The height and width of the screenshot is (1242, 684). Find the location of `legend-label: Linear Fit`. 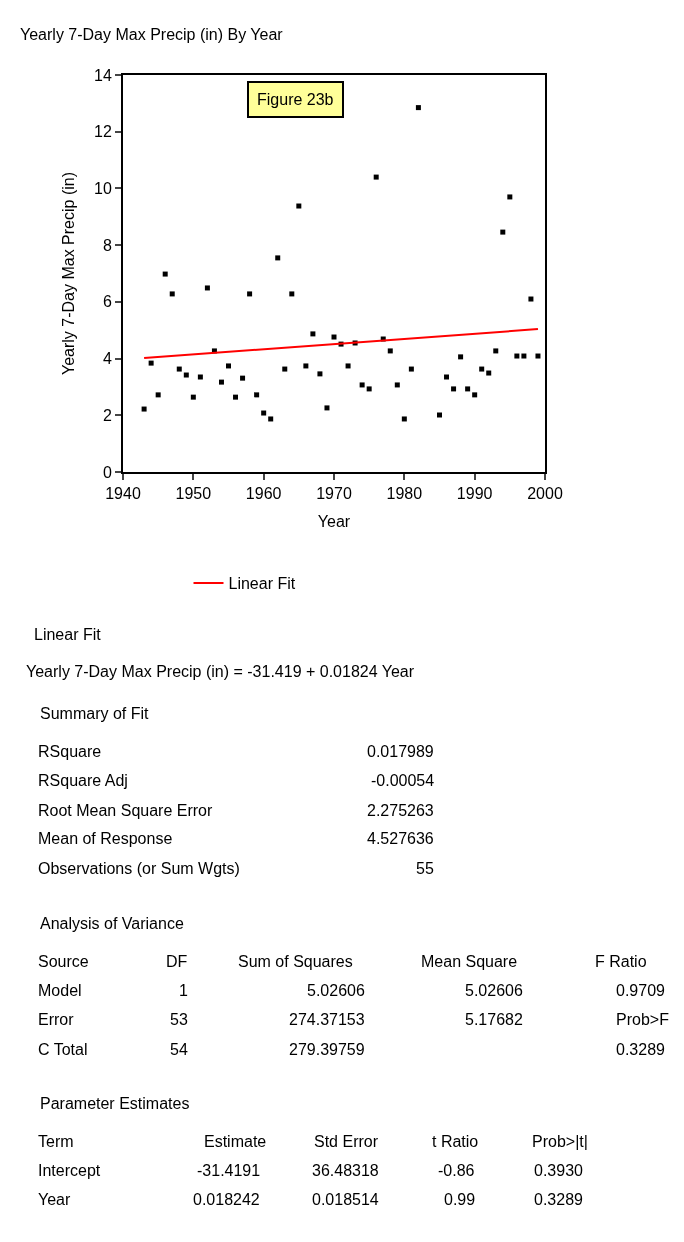

legend-label: Linear Fit is located at coordinates (262, 584).